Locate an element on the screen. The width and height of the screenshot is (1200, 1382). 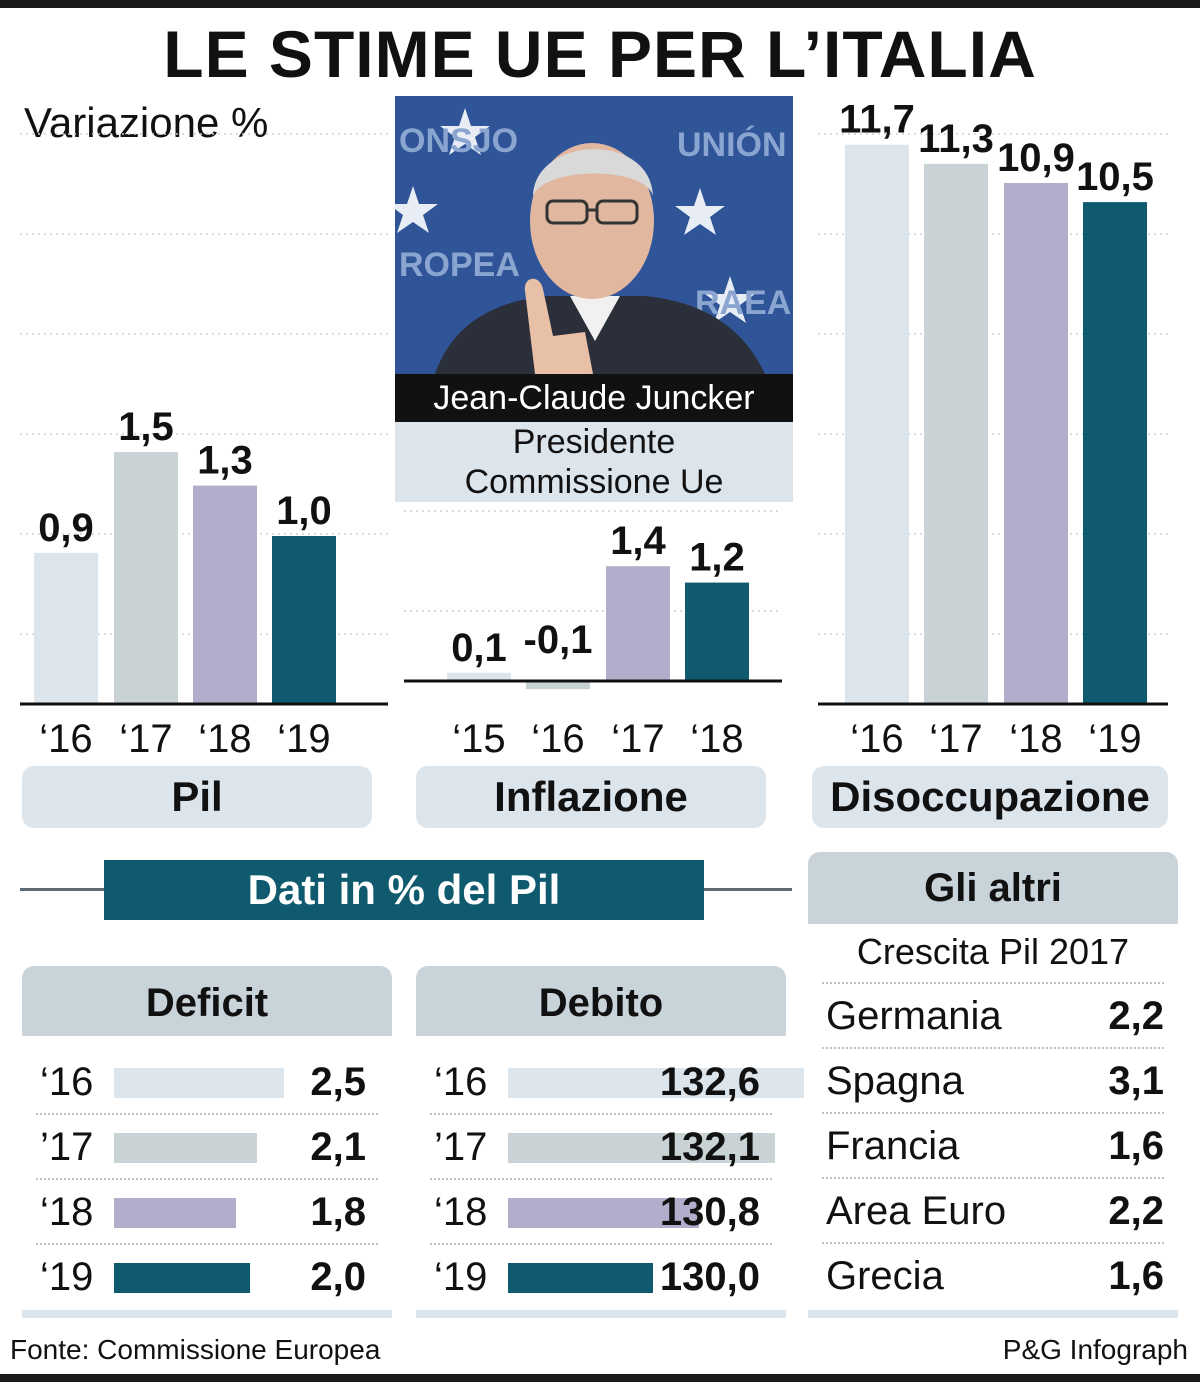
altri-row-1: Spagna 3,1 is located at coordinates (993, 1079).